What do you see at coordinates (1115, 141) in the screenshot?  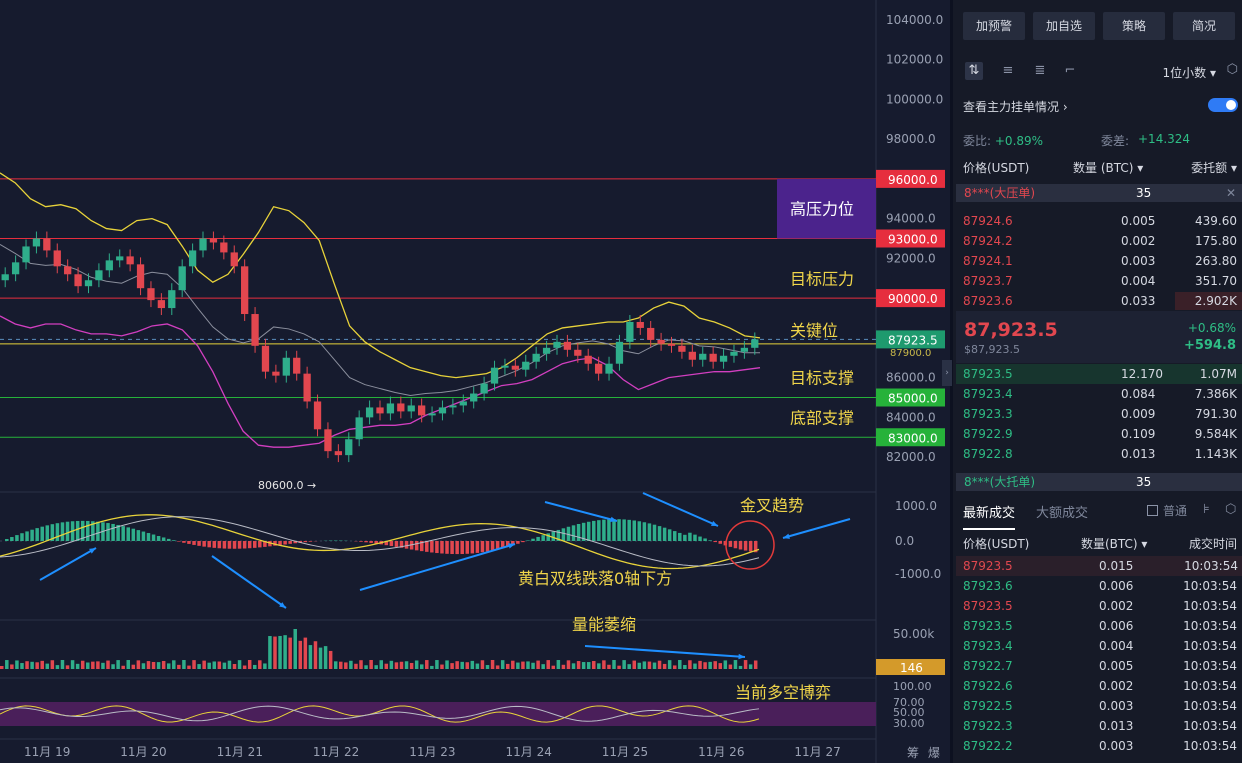 I see `diff-label: 委差:` at bounding box center [1115, 141].